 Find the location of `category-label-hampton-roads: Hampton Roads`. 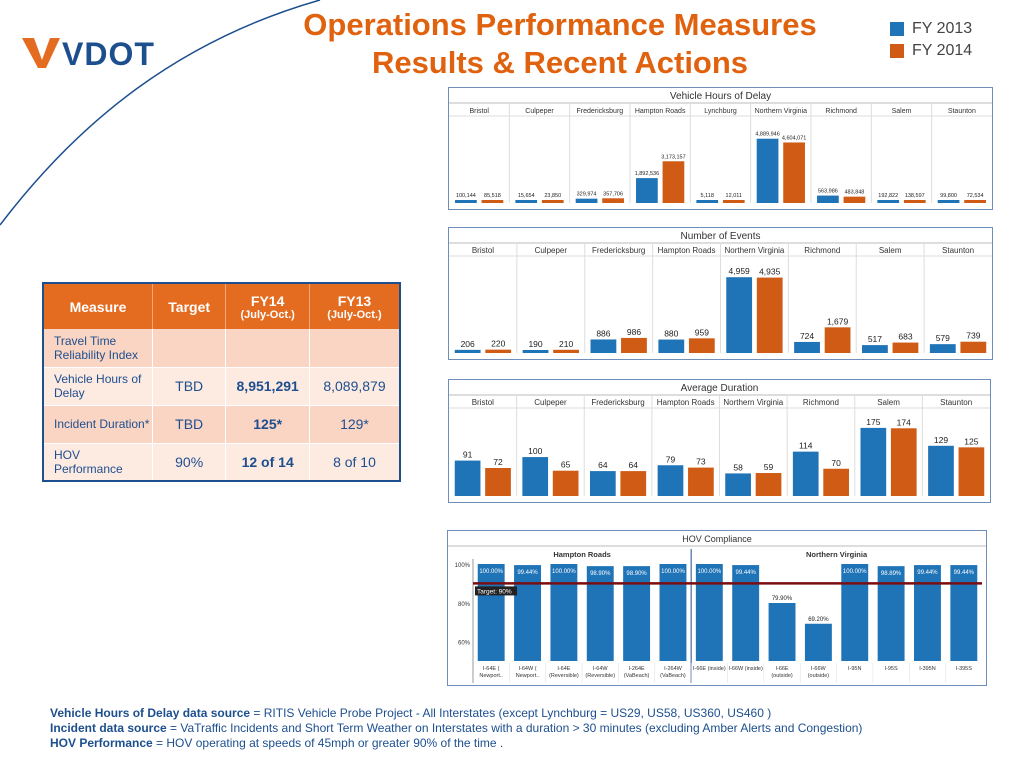

category-label-hampton-roads: Hampton Roads is located at coordinates (686, 402).